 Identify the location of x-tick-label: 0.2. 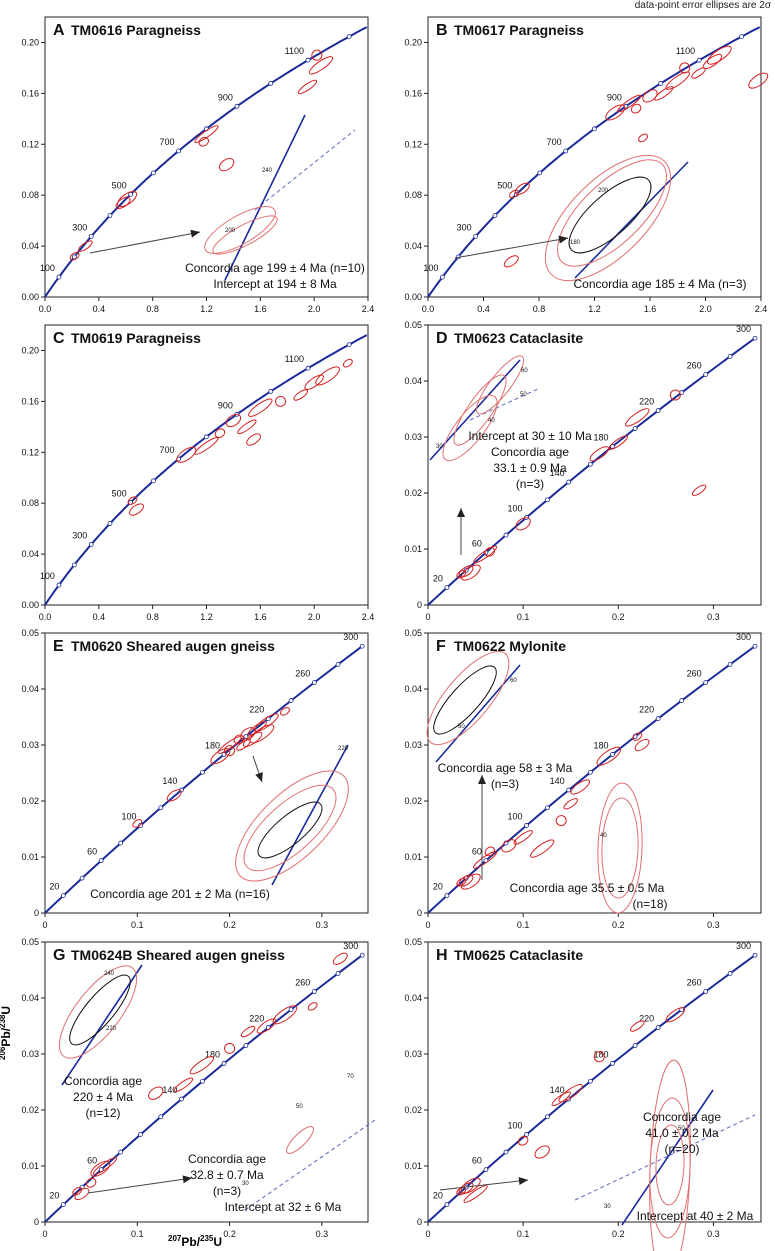
(229, 925).